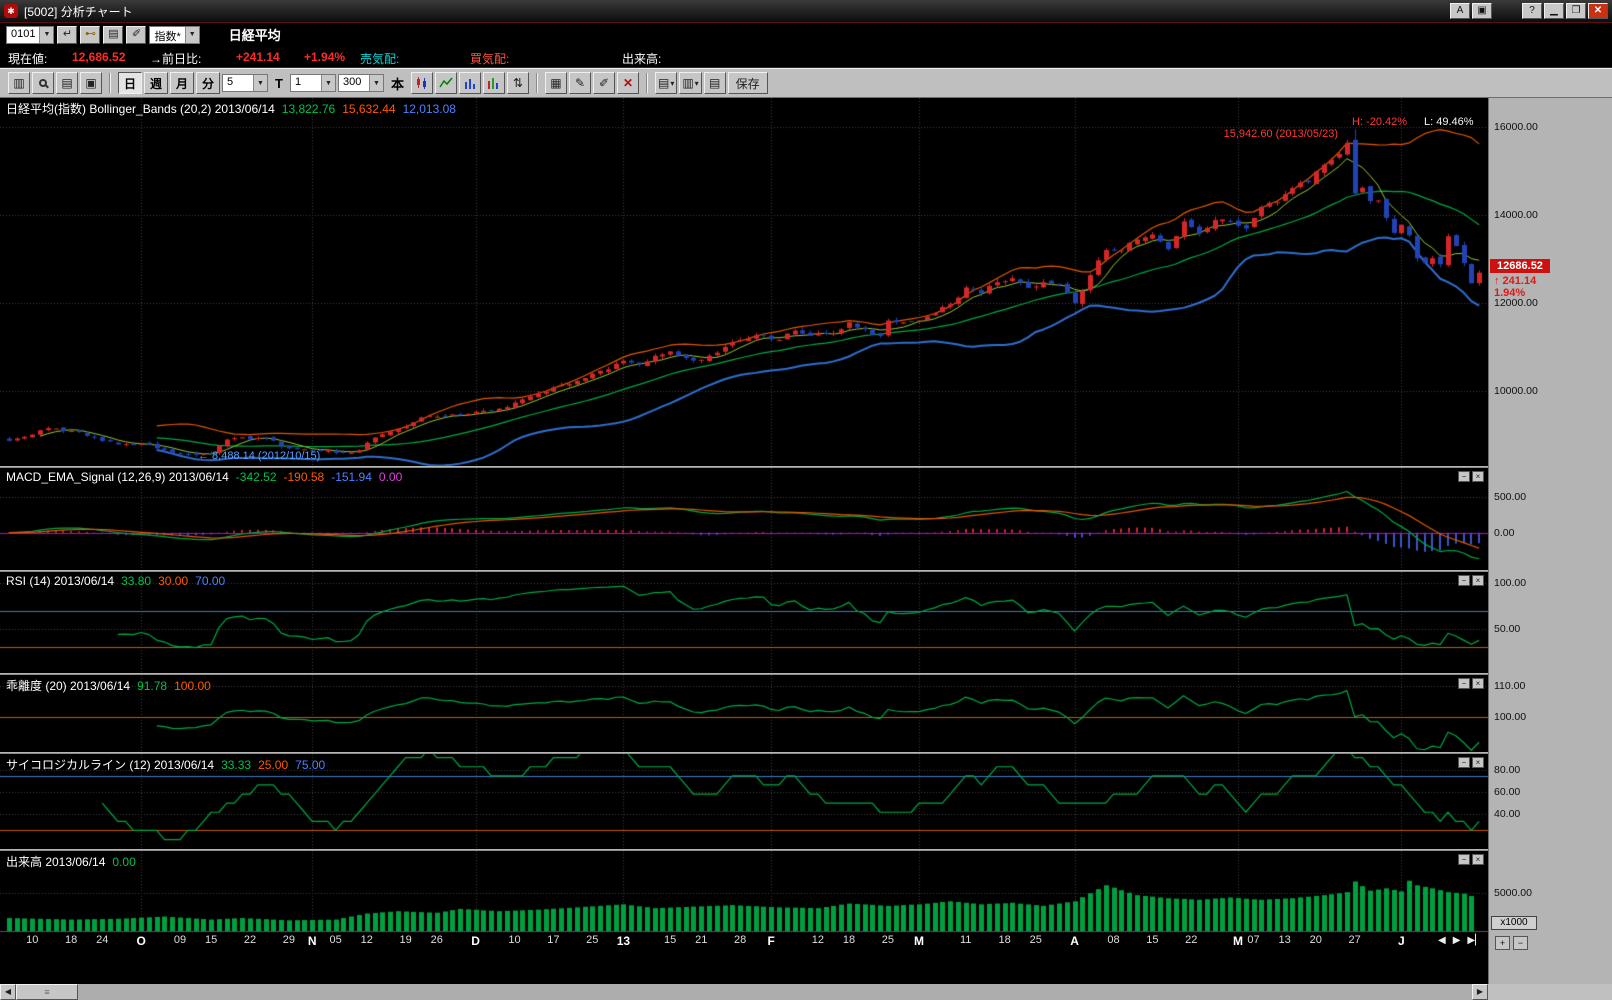 Image resolution: width=1612 pixels, height=1000 pixels. What do you see at coordinates (1471, 580) in the screenshot?
I see `rsi-panel-buttons: − ×` at bounding box center [1471, 580].